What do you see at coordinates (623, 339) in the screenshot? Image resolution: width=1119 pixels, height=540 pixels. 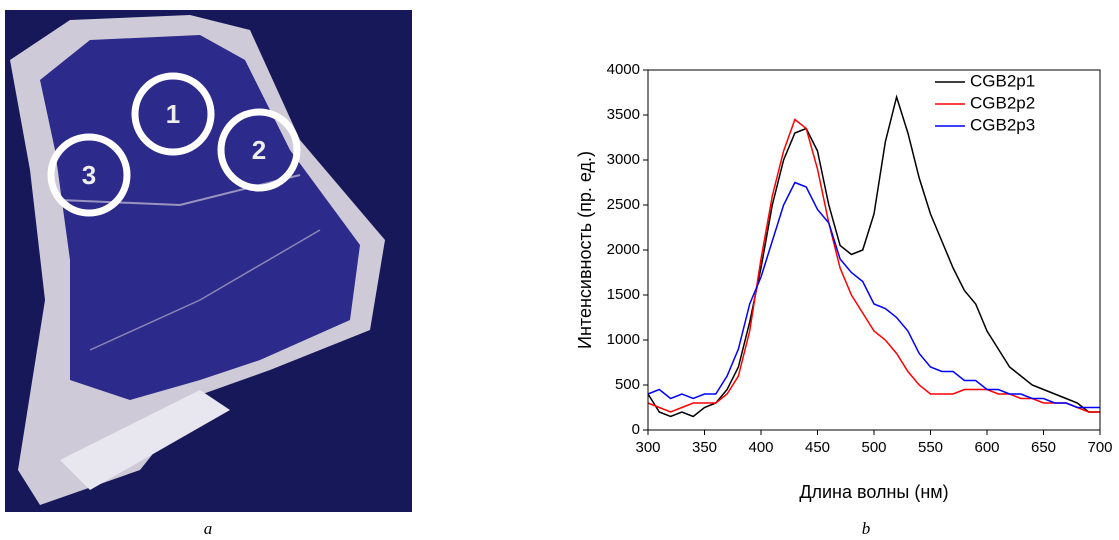 I see `y-tick-label: 1000` at bounding box center [623, 339].